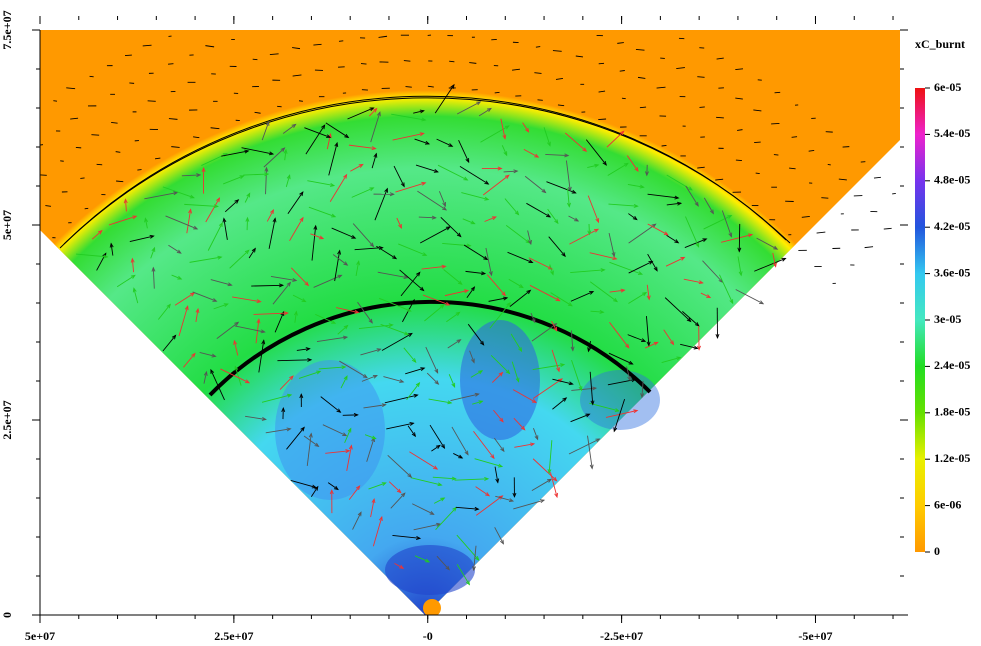 The width and height of the screenshot is (981, 646). What do you see at coordinates (7, 29) in the screenshot?
I see `y-tick-label: 7.5e+07` at bounding box center [7, 29].